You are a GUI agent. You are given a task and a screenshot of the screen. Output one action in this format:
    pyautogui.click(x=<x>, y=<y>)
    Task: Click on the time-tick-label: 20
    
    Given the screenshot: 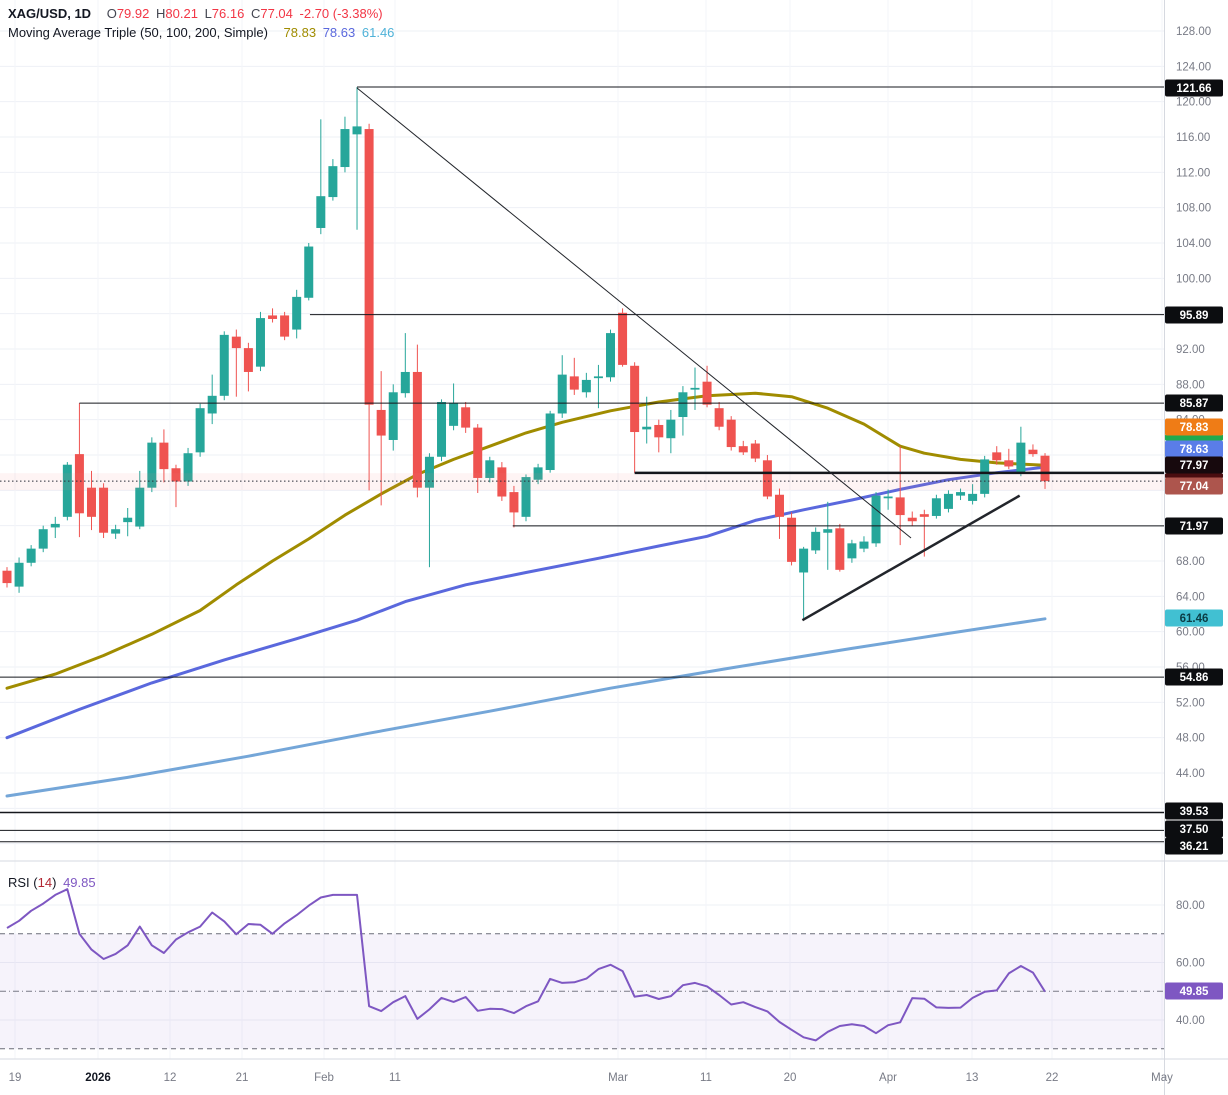 What is the action you would take?
    pyautogui.click(x=790, y=1078)
    